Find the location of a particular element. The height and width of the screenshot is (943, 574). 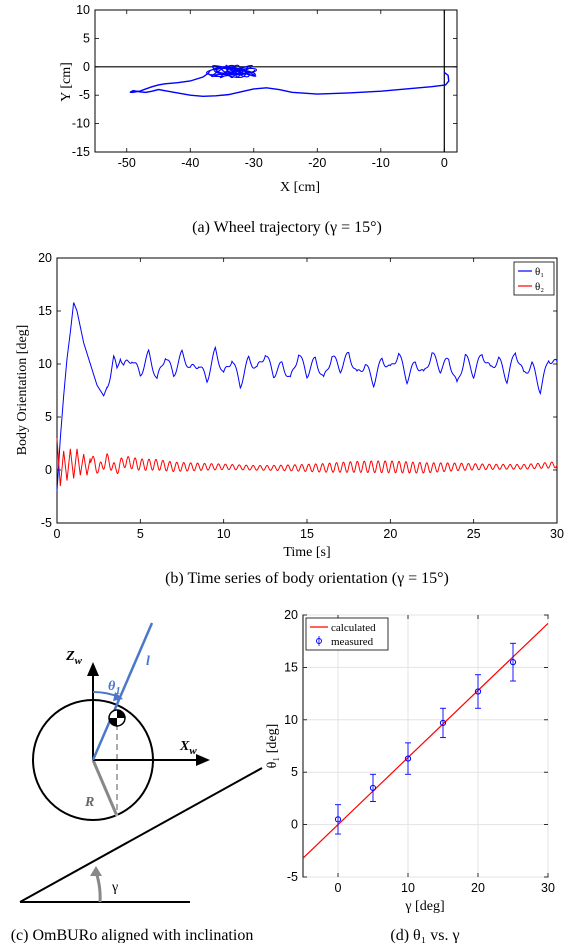

chart-b-legend: θ₁ θ₂ is located at coordinates (534, 278).